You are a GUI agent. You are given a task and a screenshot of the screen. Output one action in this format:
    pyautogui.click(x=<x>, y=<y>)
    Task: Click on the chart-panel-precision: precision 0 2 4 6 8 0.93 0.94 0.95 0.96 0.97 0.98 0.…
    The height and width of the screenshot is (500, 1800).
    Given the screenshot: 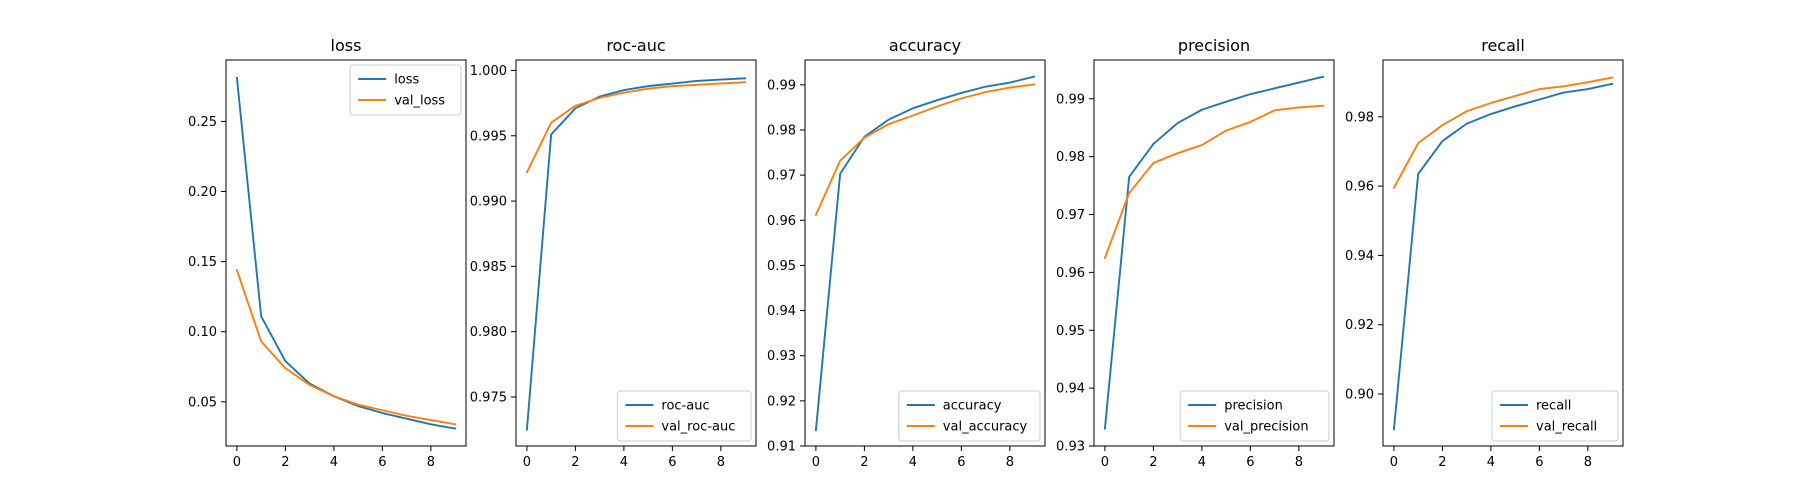 What is the action you would take?
    pyautogui.click(x=1195, y=253)
    